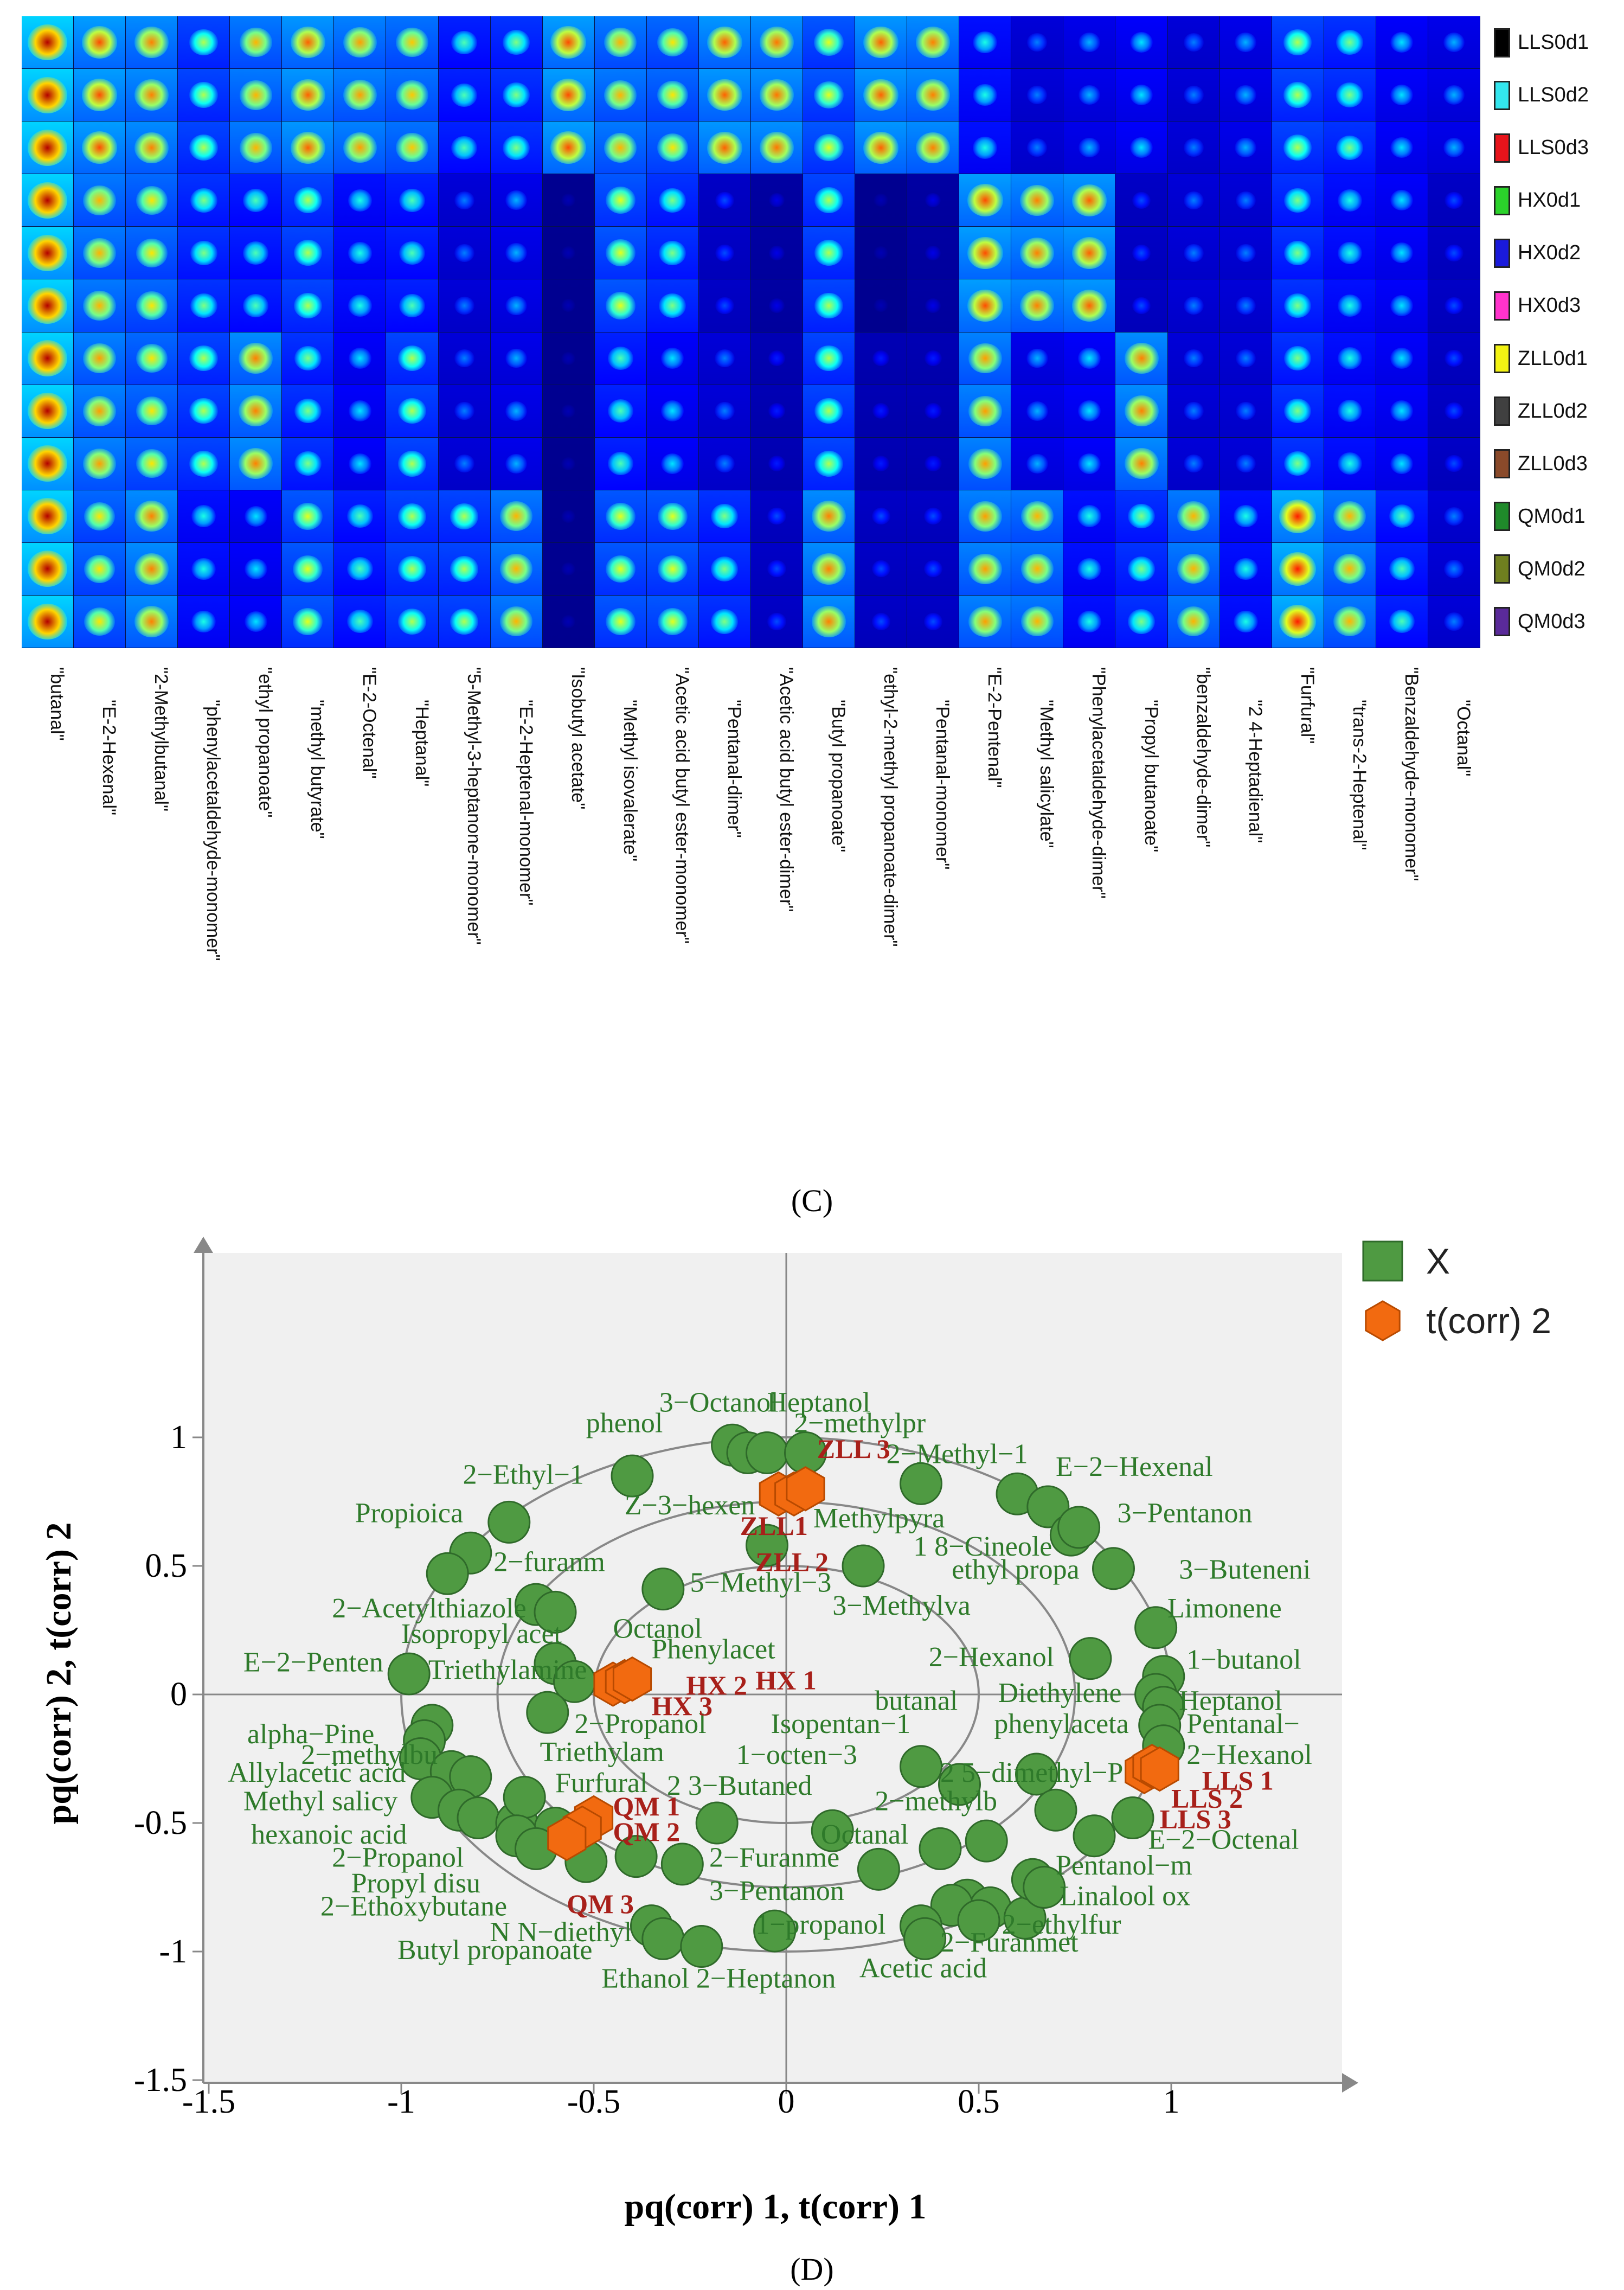 The width and height of the screenshot is (1624, 2290). Describe the element at coordinates (567, 1838) in the screenshot. I see `score-hexagon` at that location.